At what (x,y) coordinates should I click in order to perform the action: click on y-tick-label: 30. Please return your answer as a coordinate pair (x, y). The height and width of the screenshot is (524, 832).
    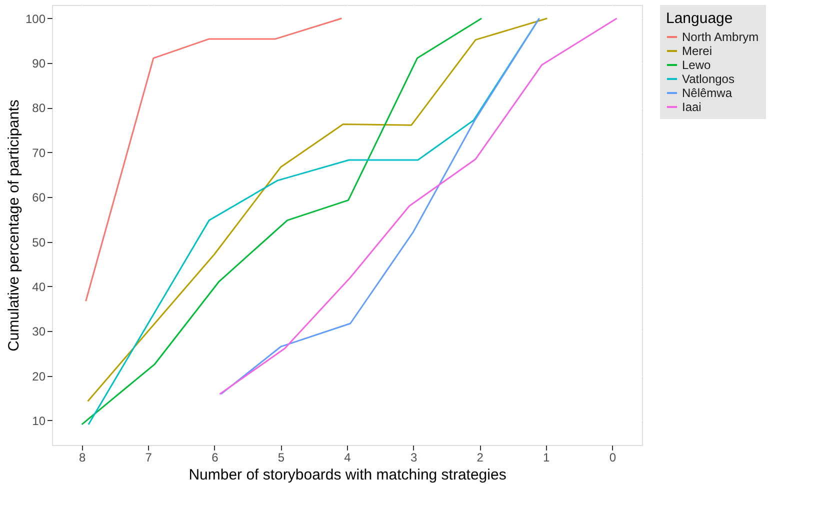
    Looking at the image, I should click on (39, 331).